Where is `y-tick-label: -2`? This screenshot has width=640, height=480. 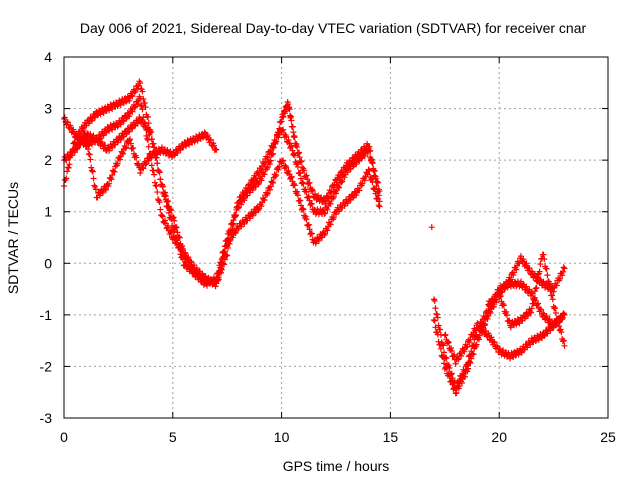
y-tick-label: -2 is located at coordinates (46, 366).